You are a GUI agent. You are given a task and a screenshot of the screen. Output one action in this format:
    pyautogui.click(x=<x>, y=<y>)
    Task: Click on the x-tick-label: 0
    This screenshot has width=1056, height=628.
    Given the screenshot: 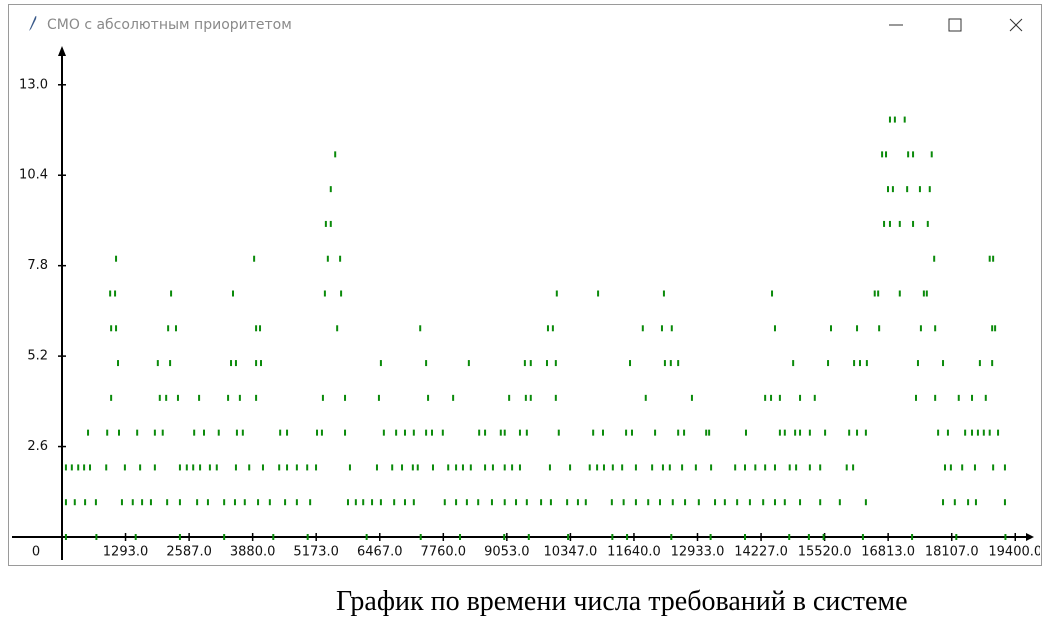 What is the action you would take?
    pyautogui.click(x=36, y=552)
    